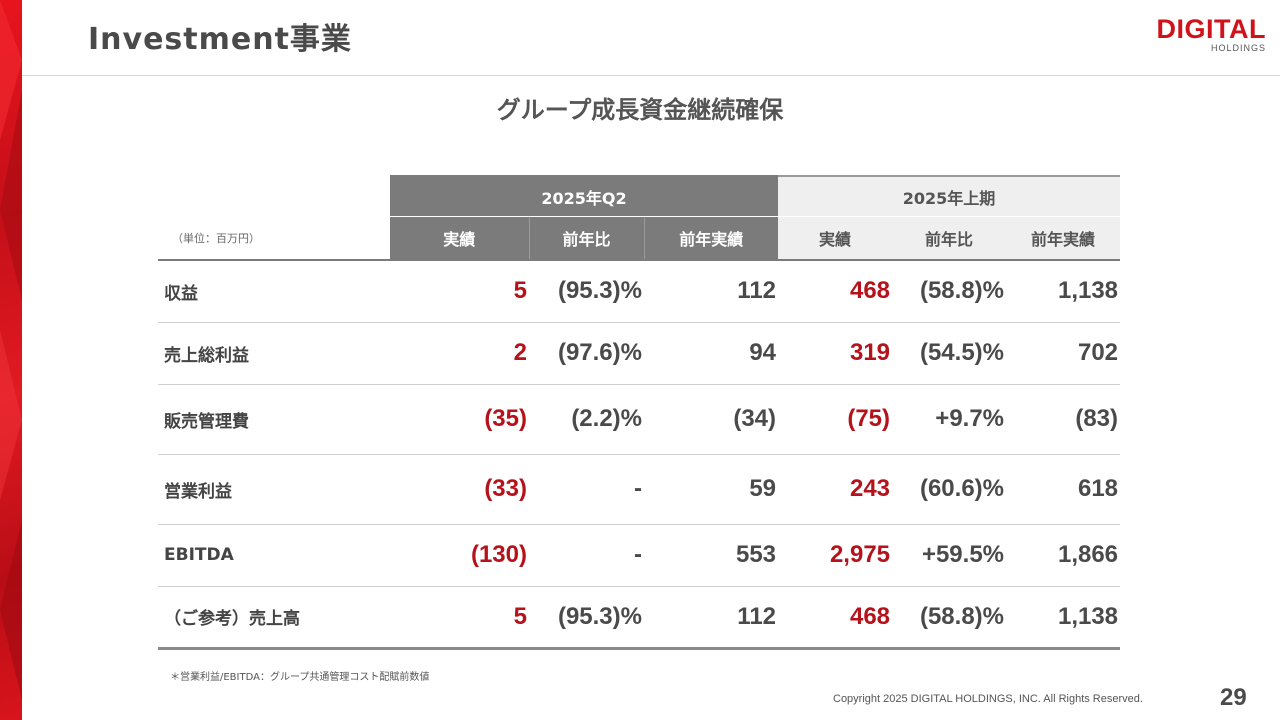 This screenshot has height=720, width=1280. What do you see at coordinates (651, 75) in the screenshot?
I see `header-divider` at bounding box center [651, 75].